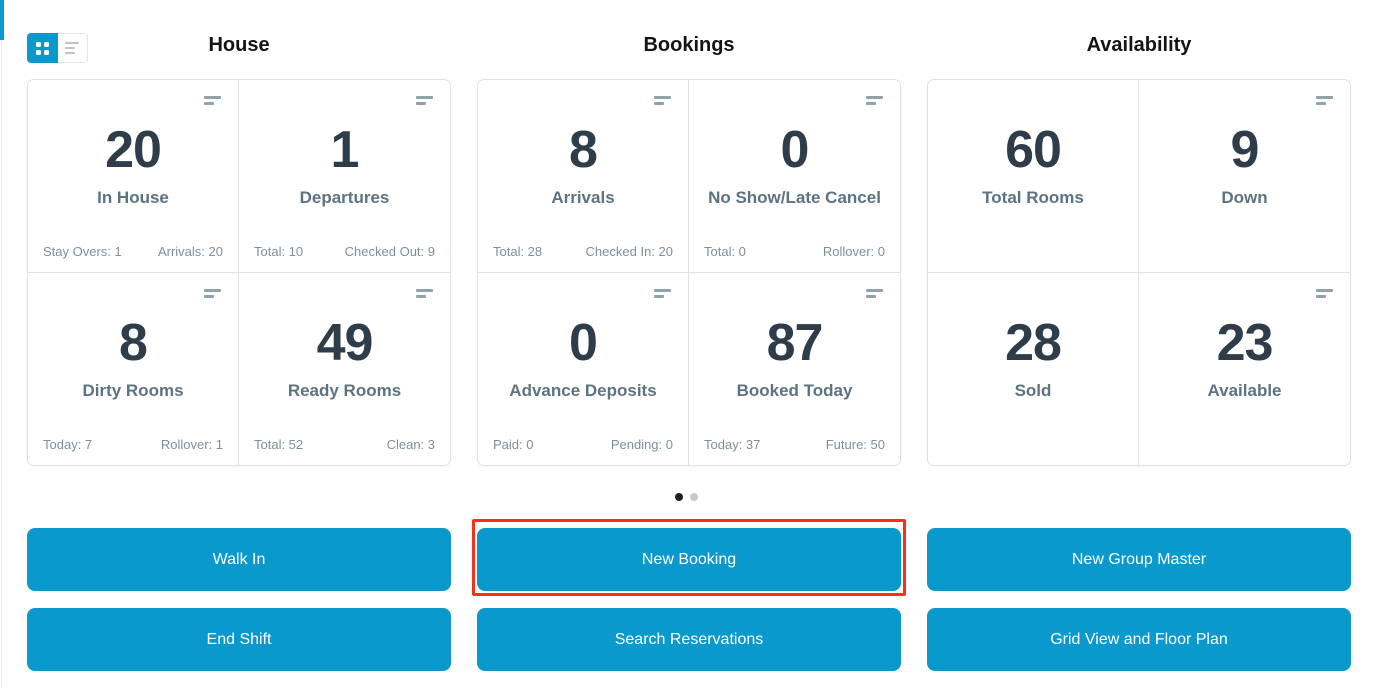  I want to click on tile-value: 87, so click(795, 342).